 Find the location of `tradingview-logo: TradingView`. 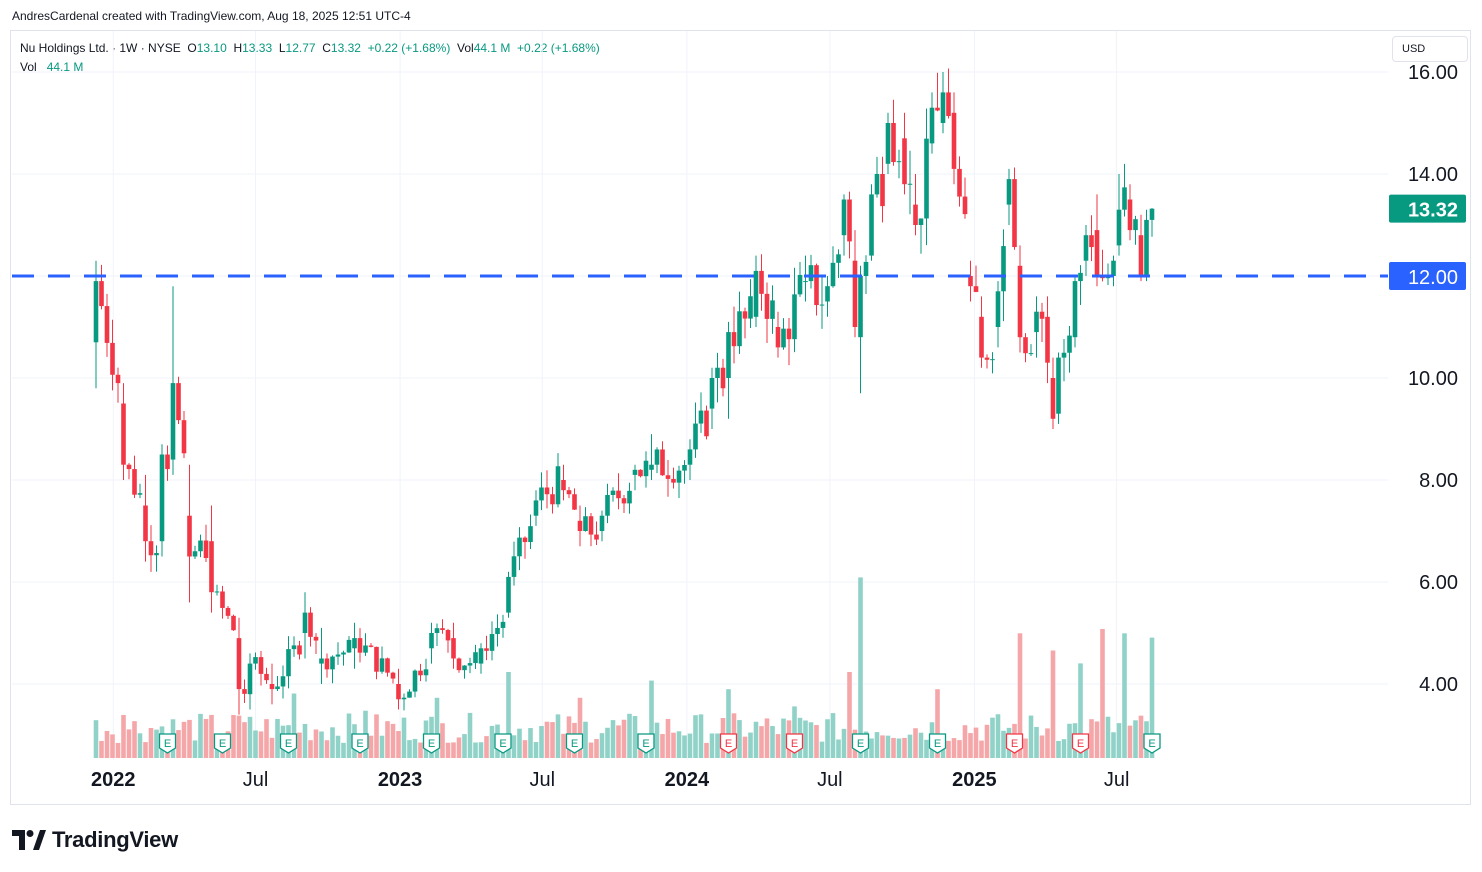

tradingview-logo: TradingView is located at coordinates (95, 840).